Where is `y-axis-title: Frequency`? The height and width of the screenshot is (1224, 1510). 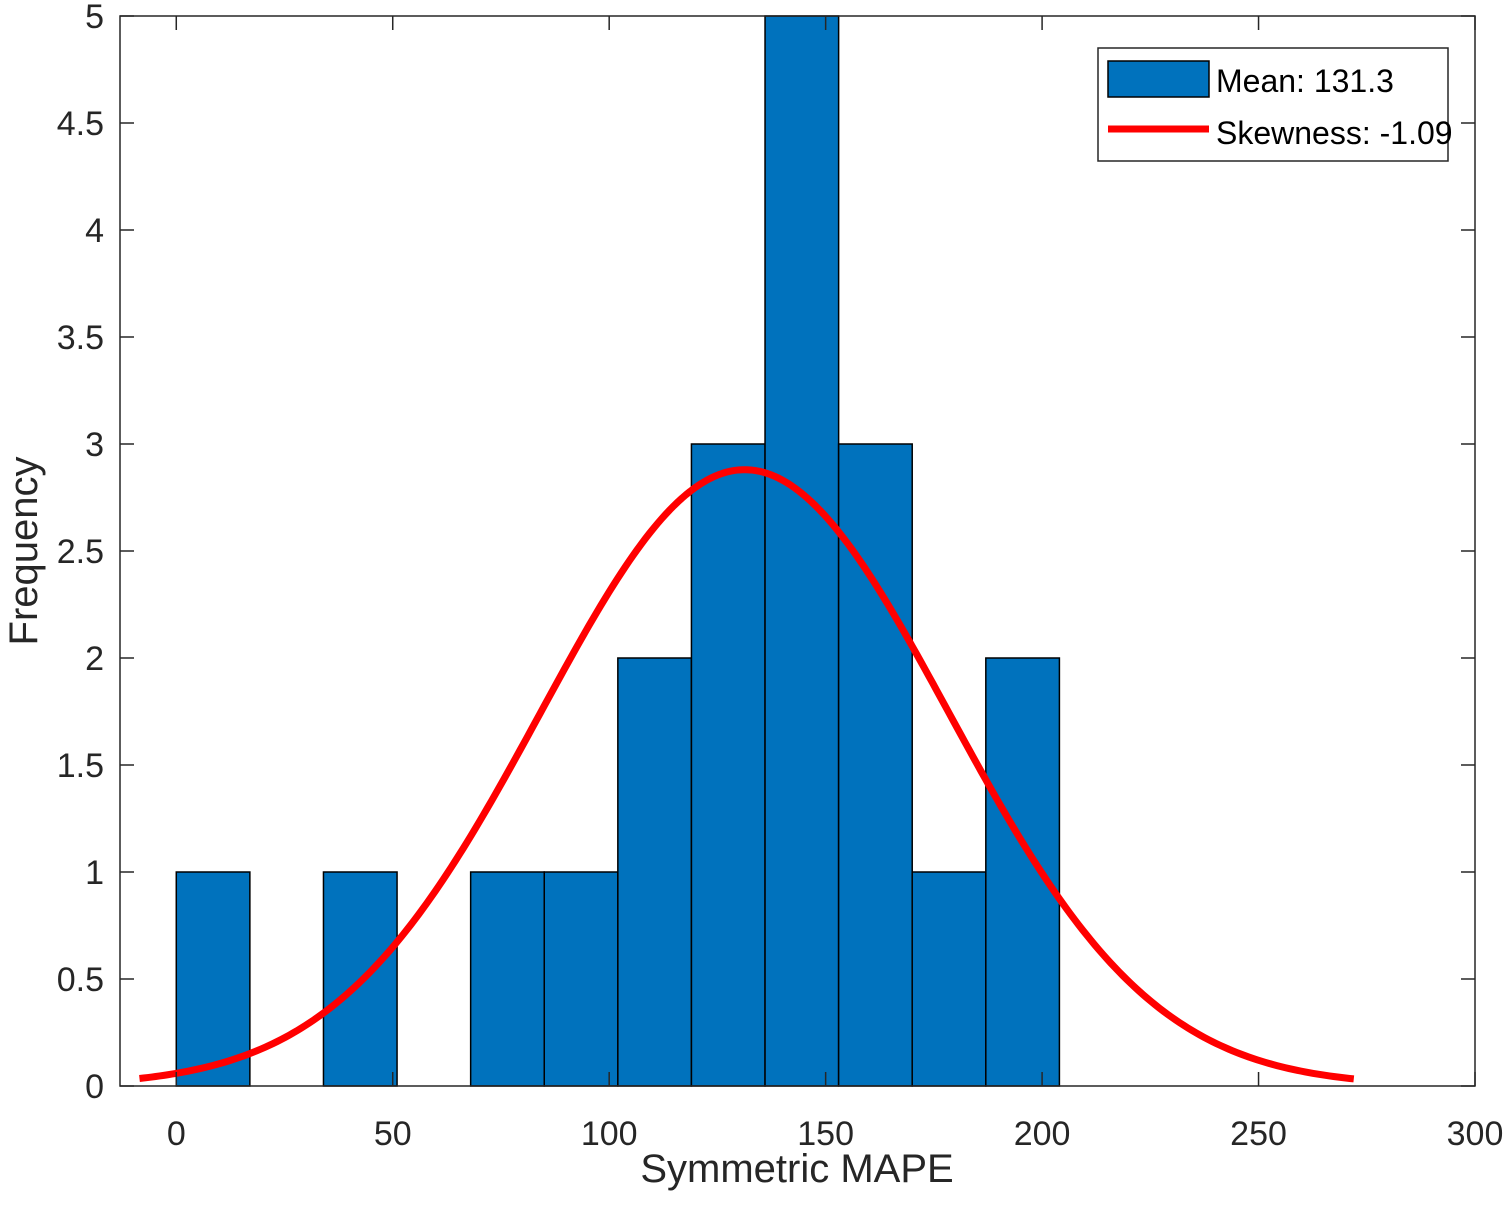
y-axis-title: Frequency is located at coordinates (24, 551).